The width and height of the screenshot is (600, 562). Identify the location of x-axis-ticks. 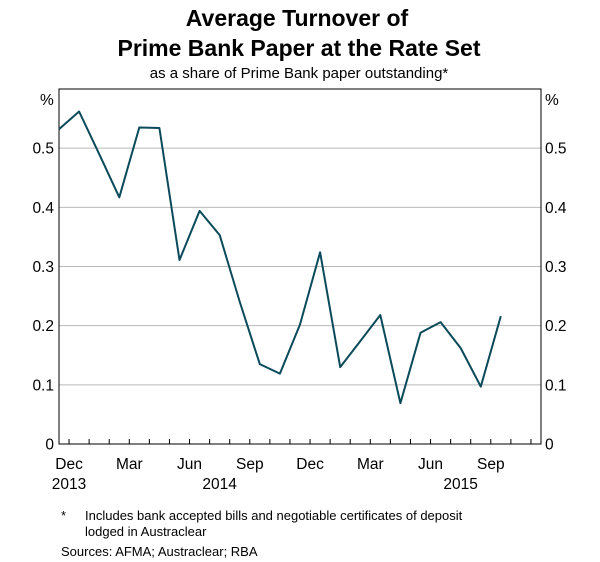
(300, 441).